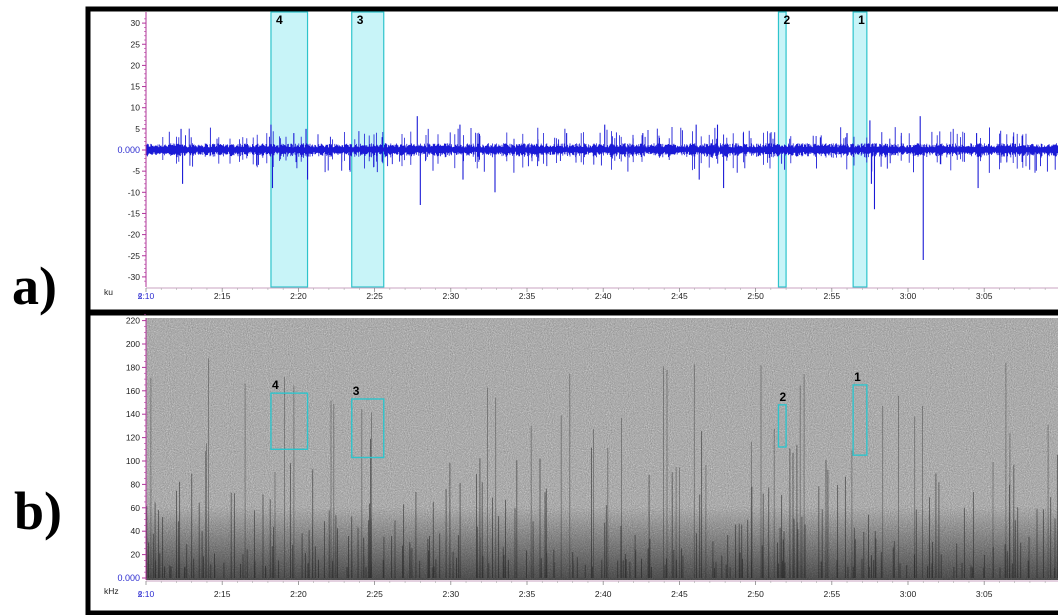  Describe the element at coordinates (133, 391) in the screenshot. I see `y-tick-label-b: 160` at that location.